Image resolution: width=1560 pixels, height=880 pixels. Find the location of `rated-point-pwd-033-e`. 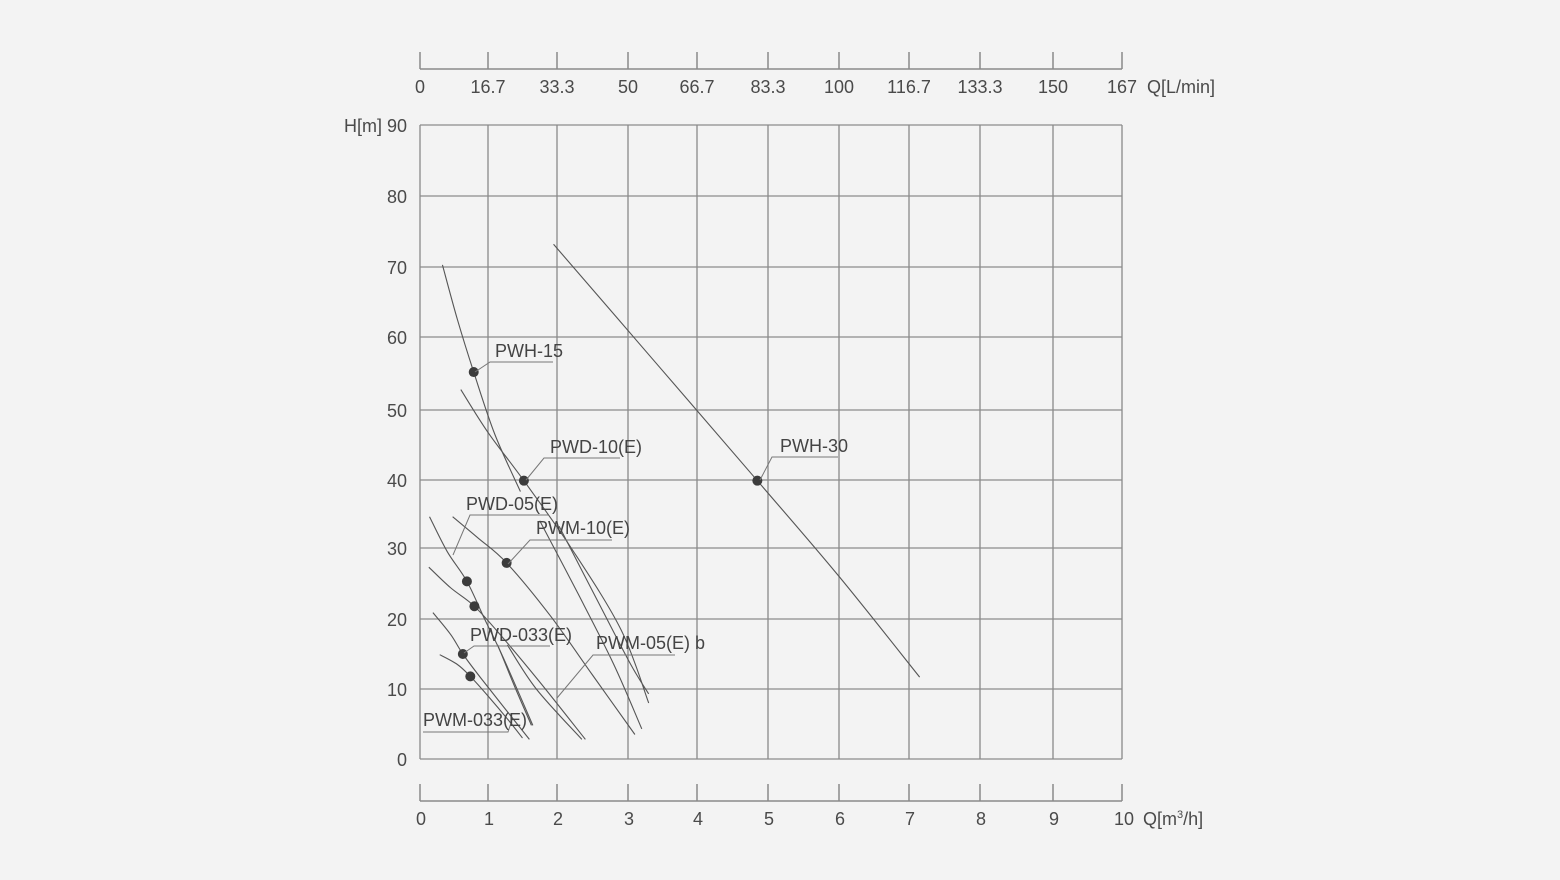

rated-point-pwd-033-e is located at coordinates (462, 654).